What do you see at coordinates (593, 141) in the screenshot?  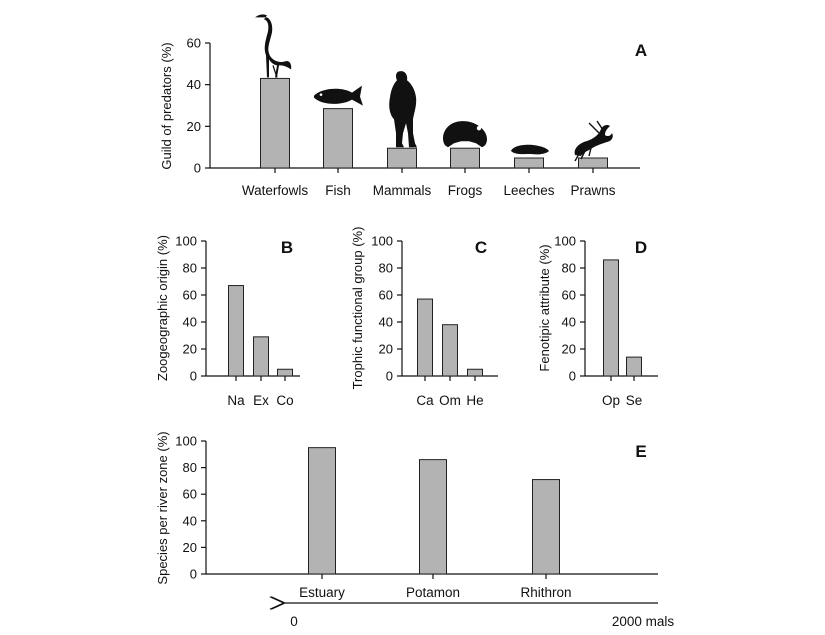 I see `prawn-icon` at bounding box center [593, 141].